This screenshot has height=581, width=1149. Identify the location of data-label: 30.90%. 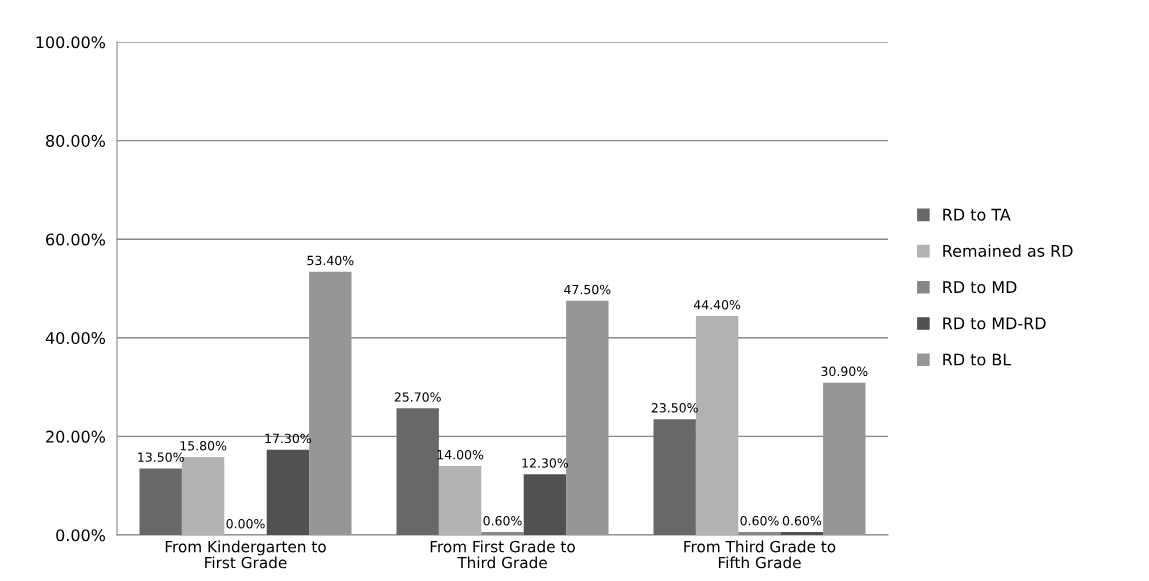
(844, 371).